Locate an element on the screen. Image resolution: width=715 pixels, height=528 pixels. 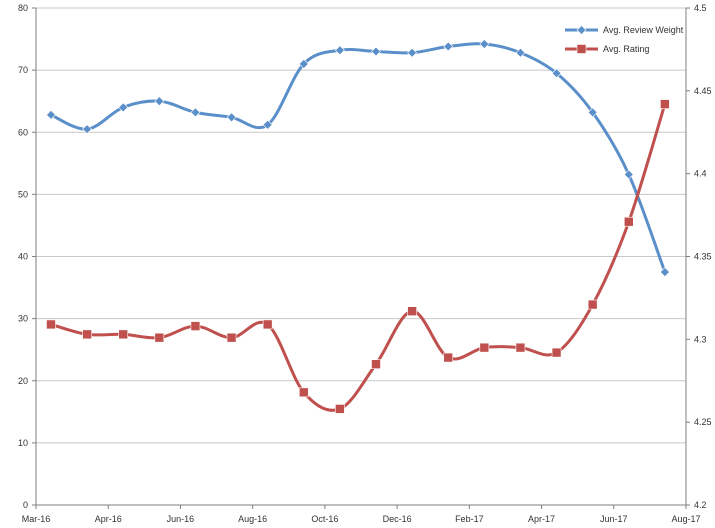
right-tick-label: 4.35 is located at coordinates (703, 257).